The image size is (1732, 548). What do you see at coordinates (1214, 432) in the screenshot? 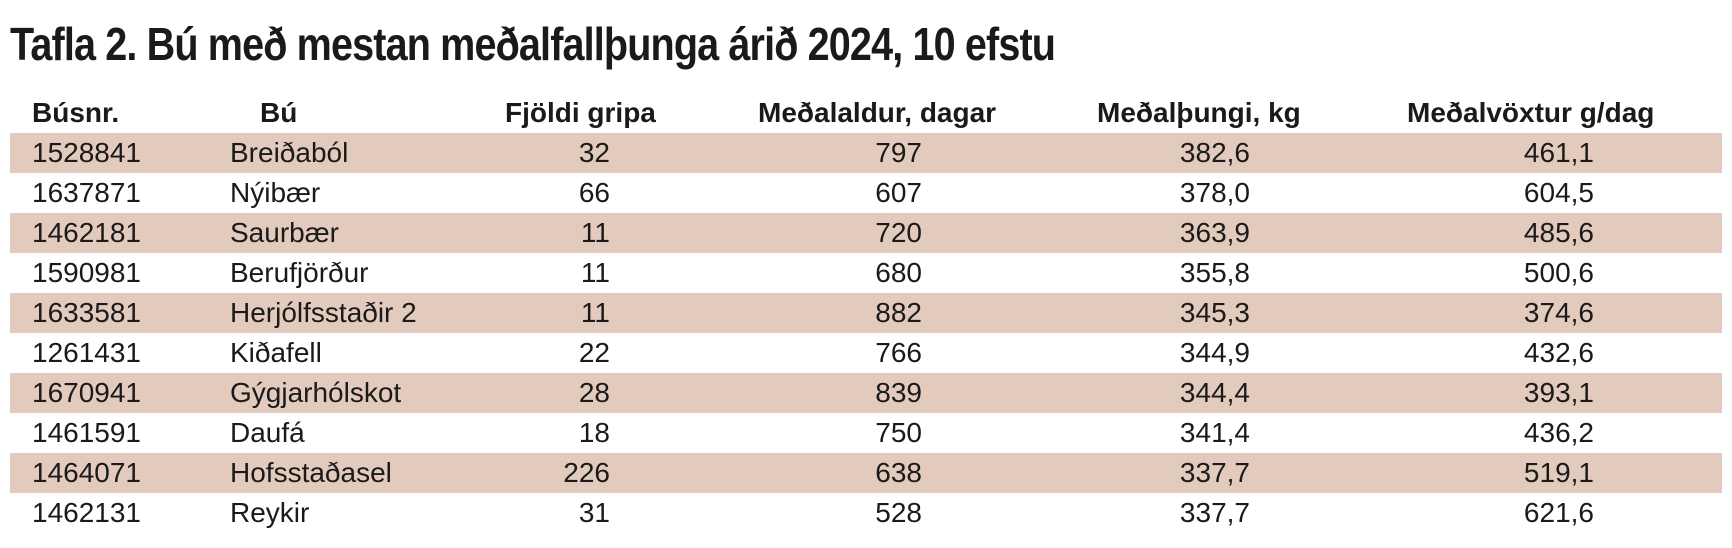
I see `cell-medalthungi: 341,4` at bounding box center [1214, 432].